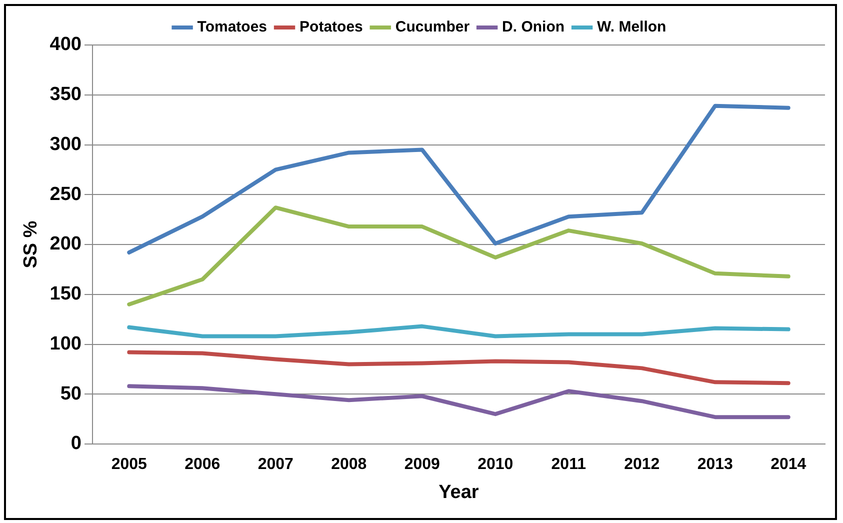 This screenshot has width=843, height=523. I want to click on y-tick-label: 400, so click(66, 45).